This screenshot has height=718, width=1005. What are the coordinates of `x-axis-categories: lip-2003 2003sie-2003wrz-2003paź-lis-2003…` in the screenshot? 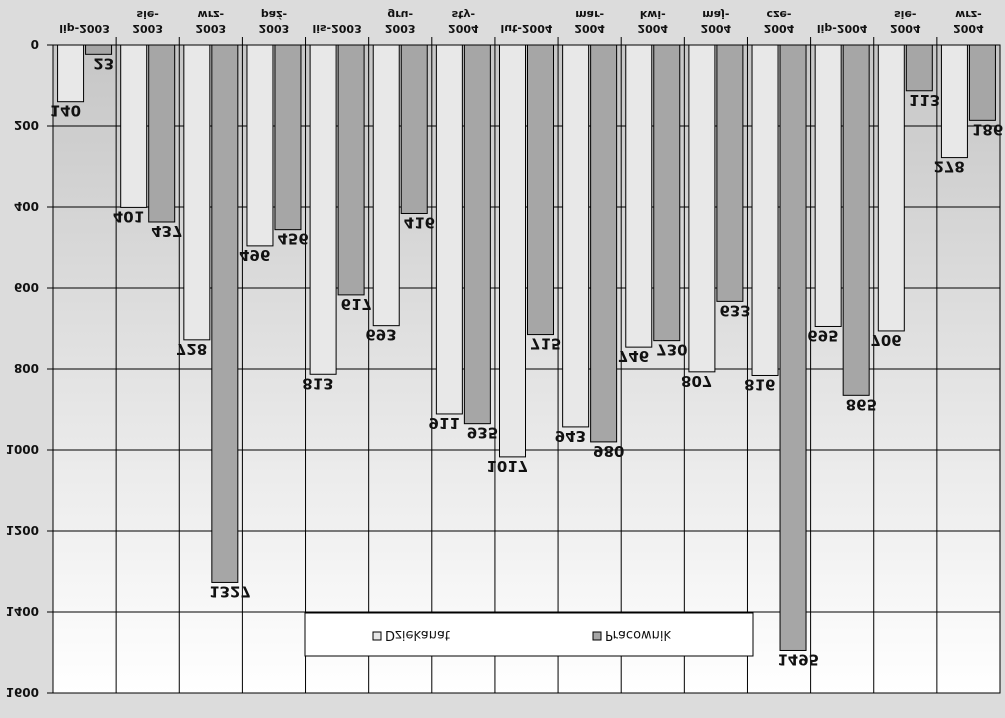 It's located at (521, 21).